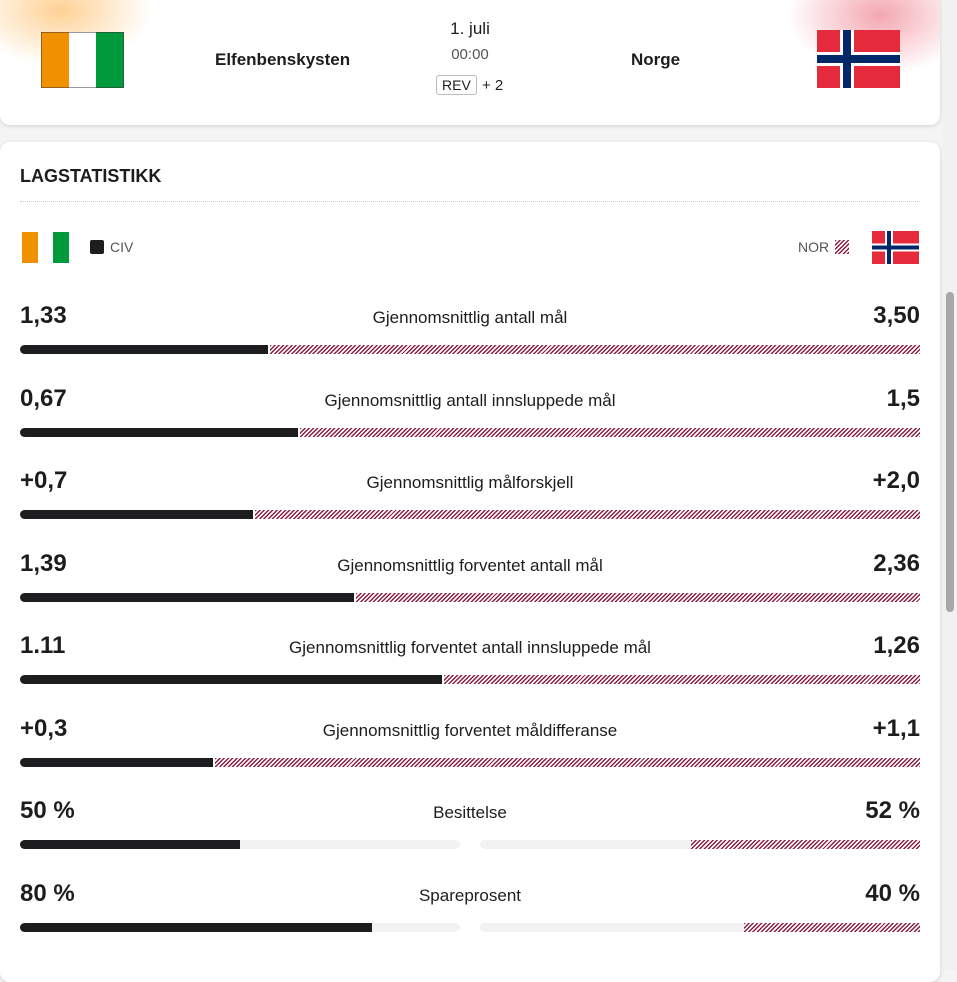 Image resolution: width=957 pixels, height=982 pixels. What do you see at coordinates (43, 645) in the screenshot?
I see `home-value: 1.11` at bounding box center [43, 645].